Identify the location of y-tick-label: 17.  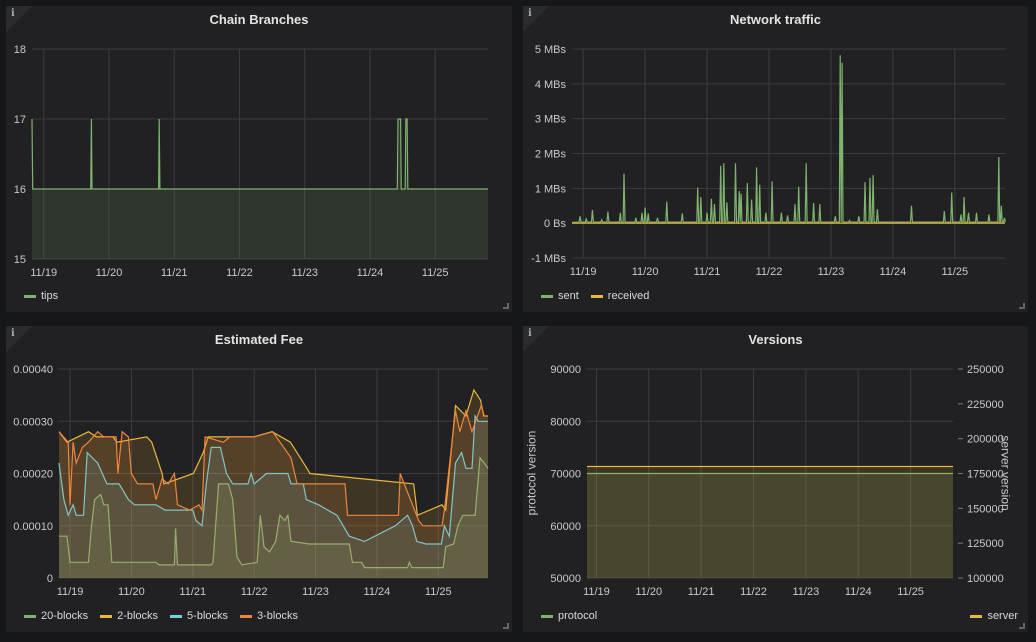
(20, 120).